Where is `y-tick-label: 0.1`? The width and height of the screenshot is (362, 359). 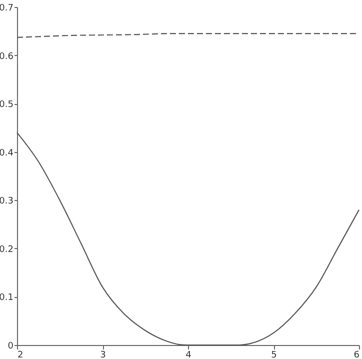 y-tick-label: 0.1 is located at coordinates (7, 298).